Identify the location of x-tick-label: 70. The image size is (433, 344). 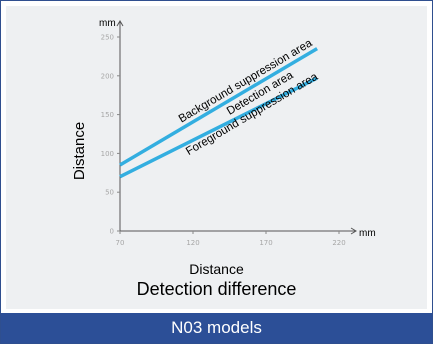
(120, 243).